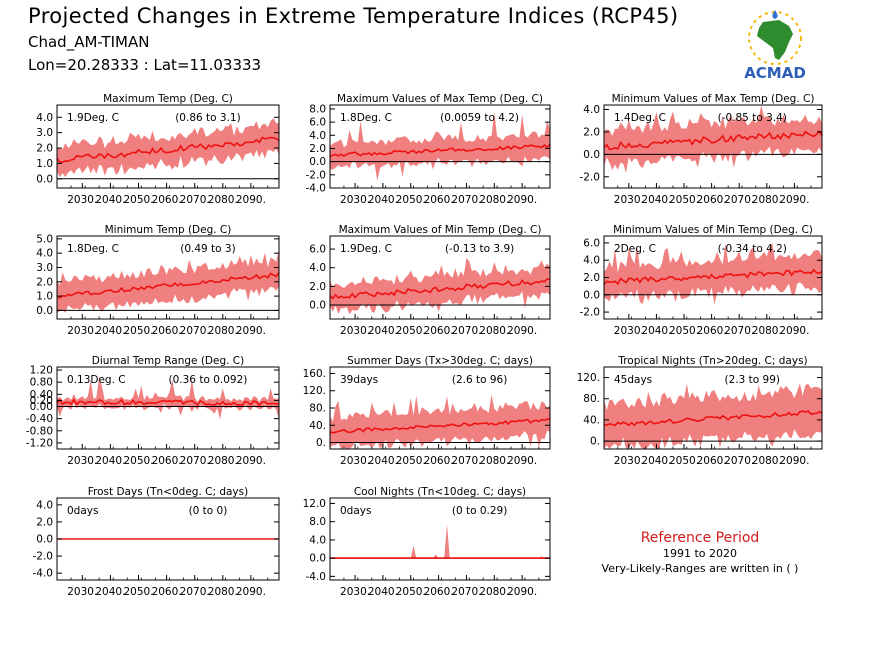 The width and height of the screenshot is (879, 659). What do you see at coordinates (41, 383) in the screenshot?
I see `y-tick-label: 0.80` at bounding box center [41, 383].